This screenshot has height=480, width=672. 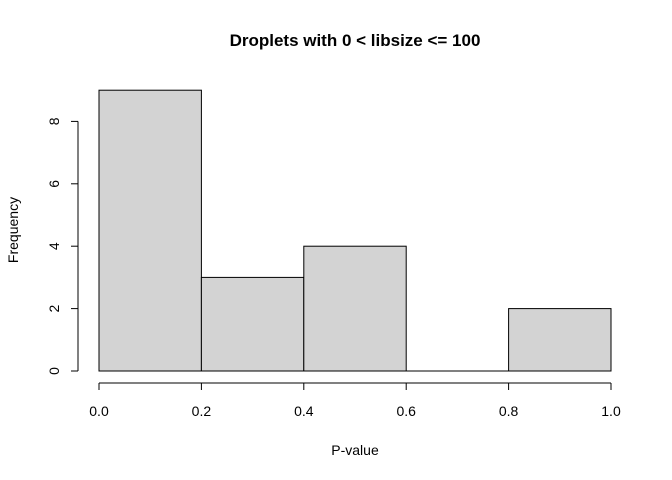 What do you see at coordinates (54, 121) in the screenshot?
I see `y-tick-label: 8` at bounding box center [54, 121].